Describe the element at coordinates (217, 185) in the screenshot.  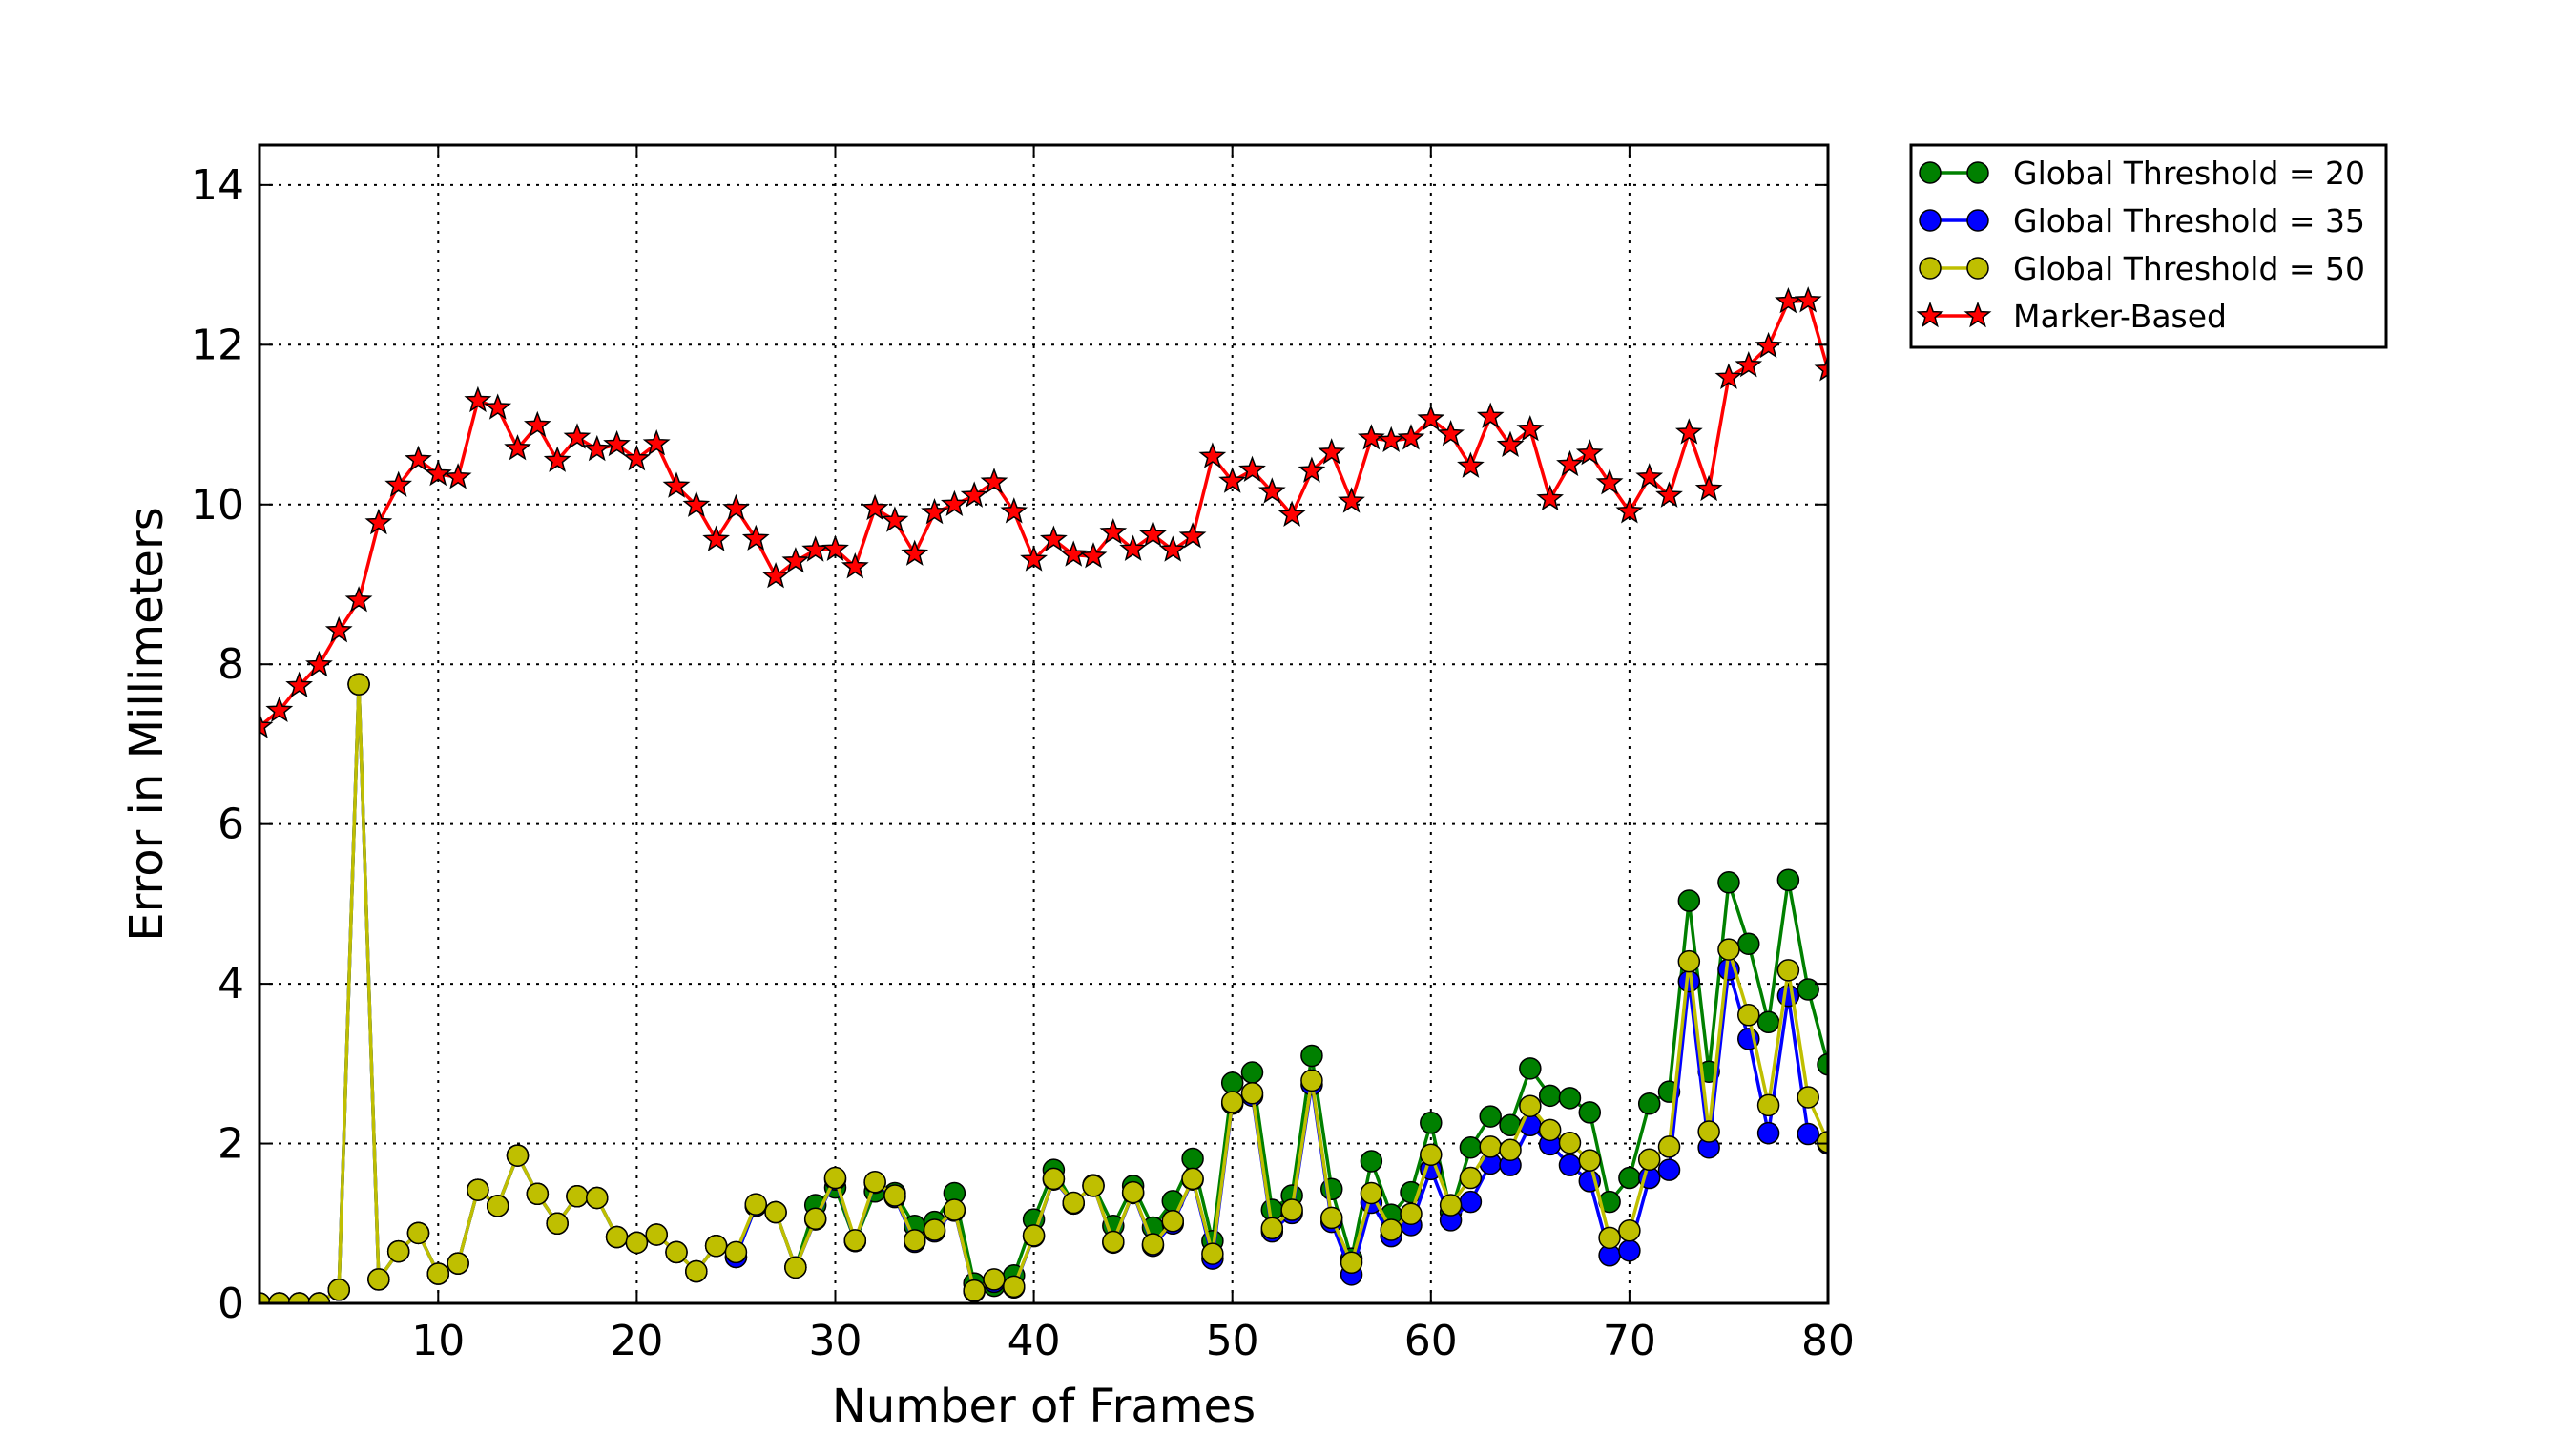
I see `y-tick-label: 14` at that location.